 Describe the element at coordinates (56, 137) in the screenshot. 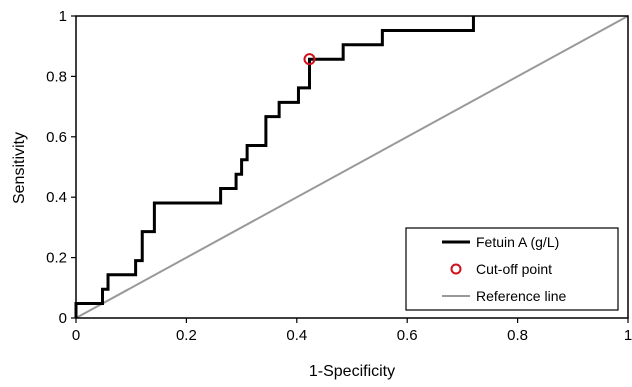

I see `y-tick-label: 0.6` at that location.